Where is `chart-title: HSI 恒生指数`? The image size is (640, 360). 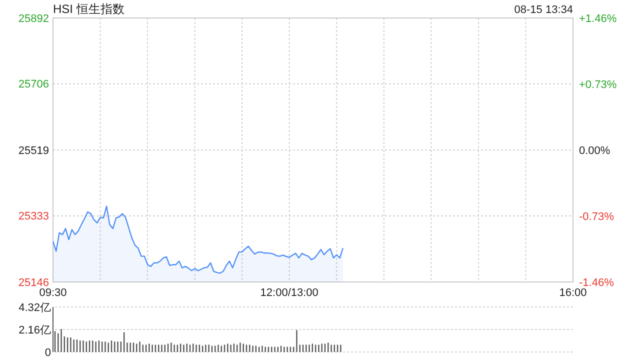
chart-title: HSI 恒生指数 is located at coordinates (88, 9).